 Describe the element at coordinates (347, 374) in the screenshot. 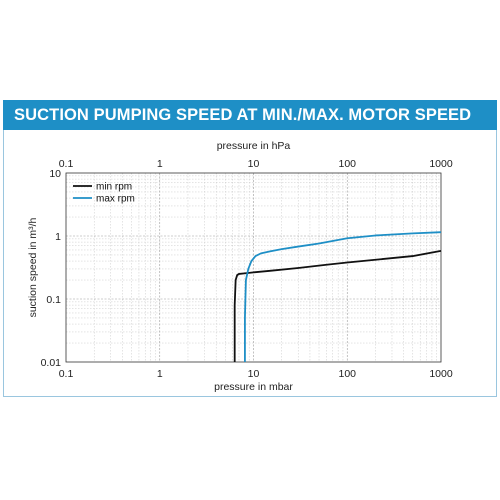

I see `x-tick-label: 100` at that location.